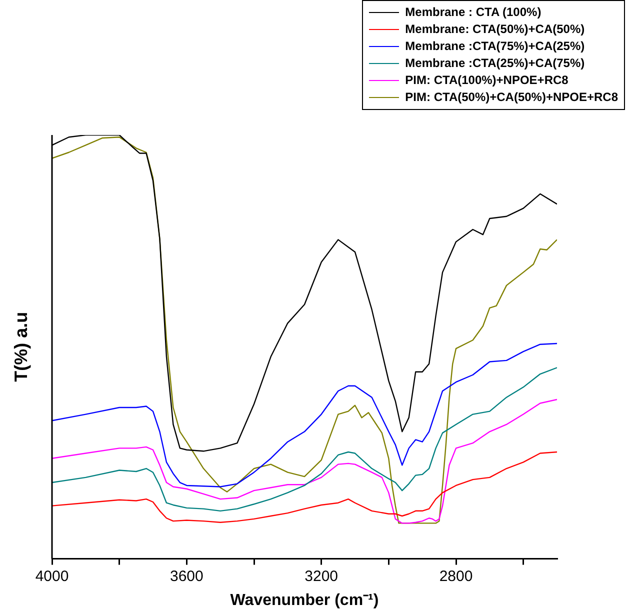  I want to click on x-axis-title: Wavenumber (cm⁻¹), so click(304, 600).